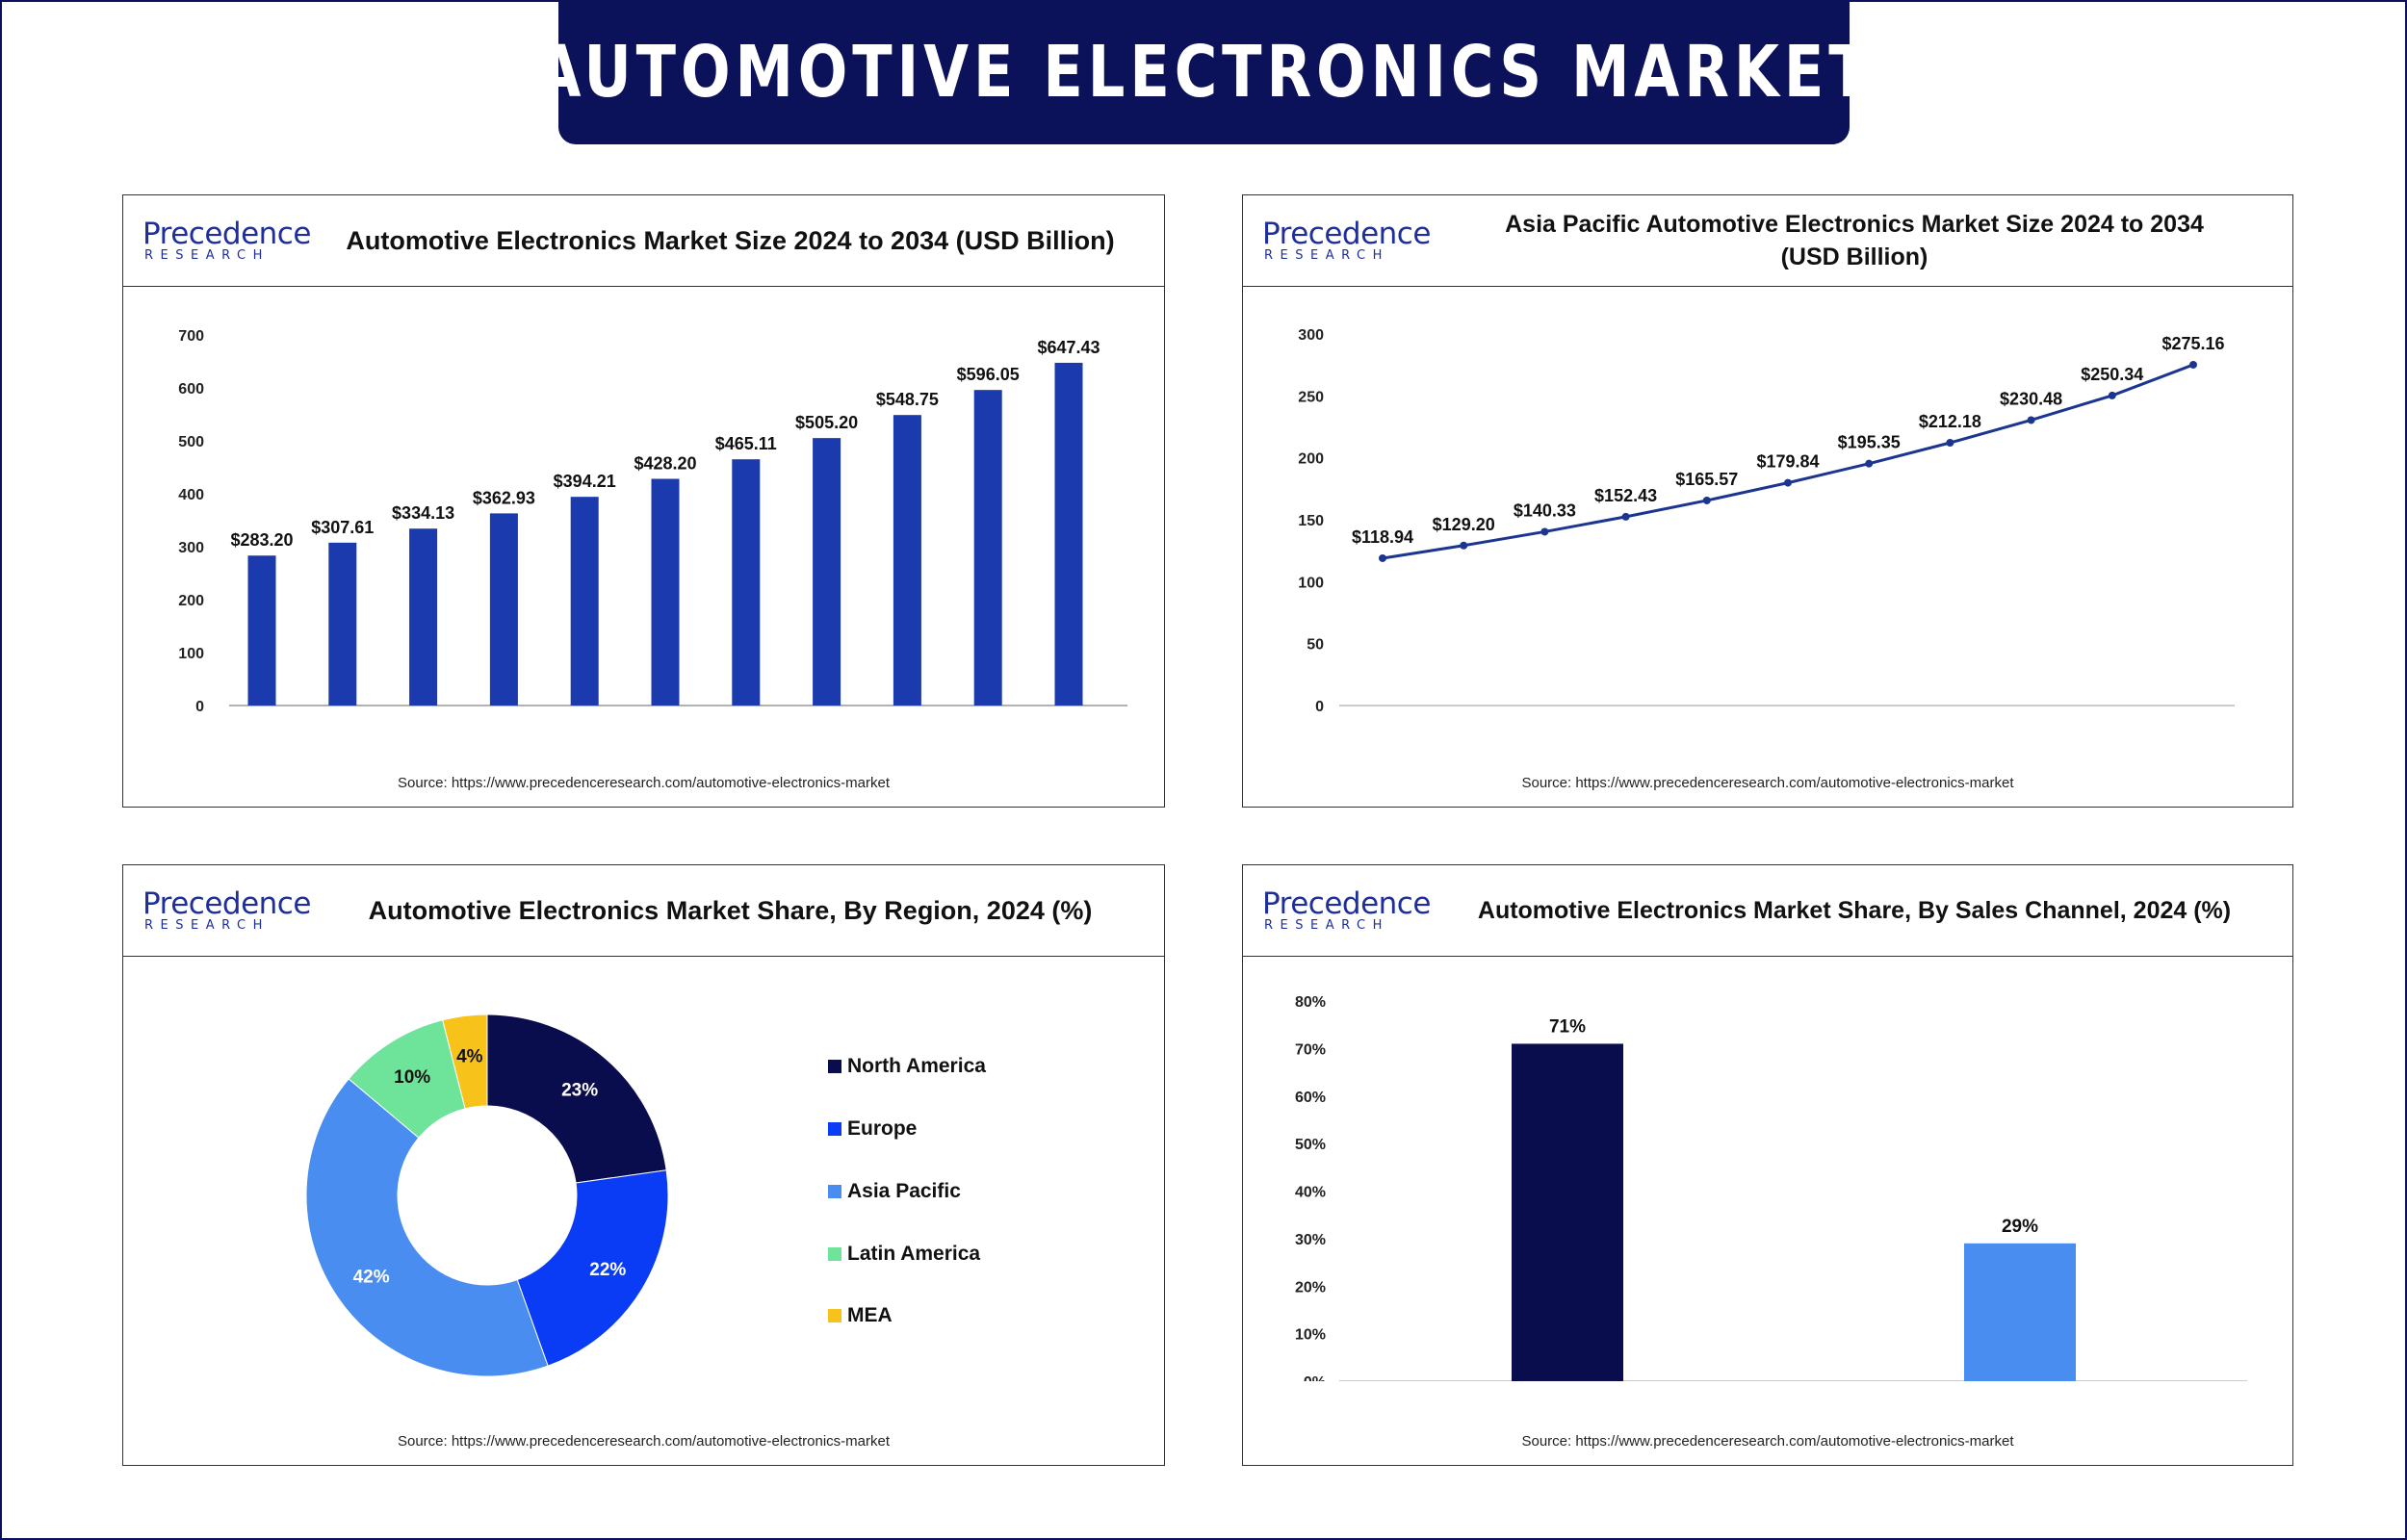  What do you see at coordinates (834, 1191) in the screenshot?
I see `legend-swatch-asia-pacific` at bounding box center [834, 1191].